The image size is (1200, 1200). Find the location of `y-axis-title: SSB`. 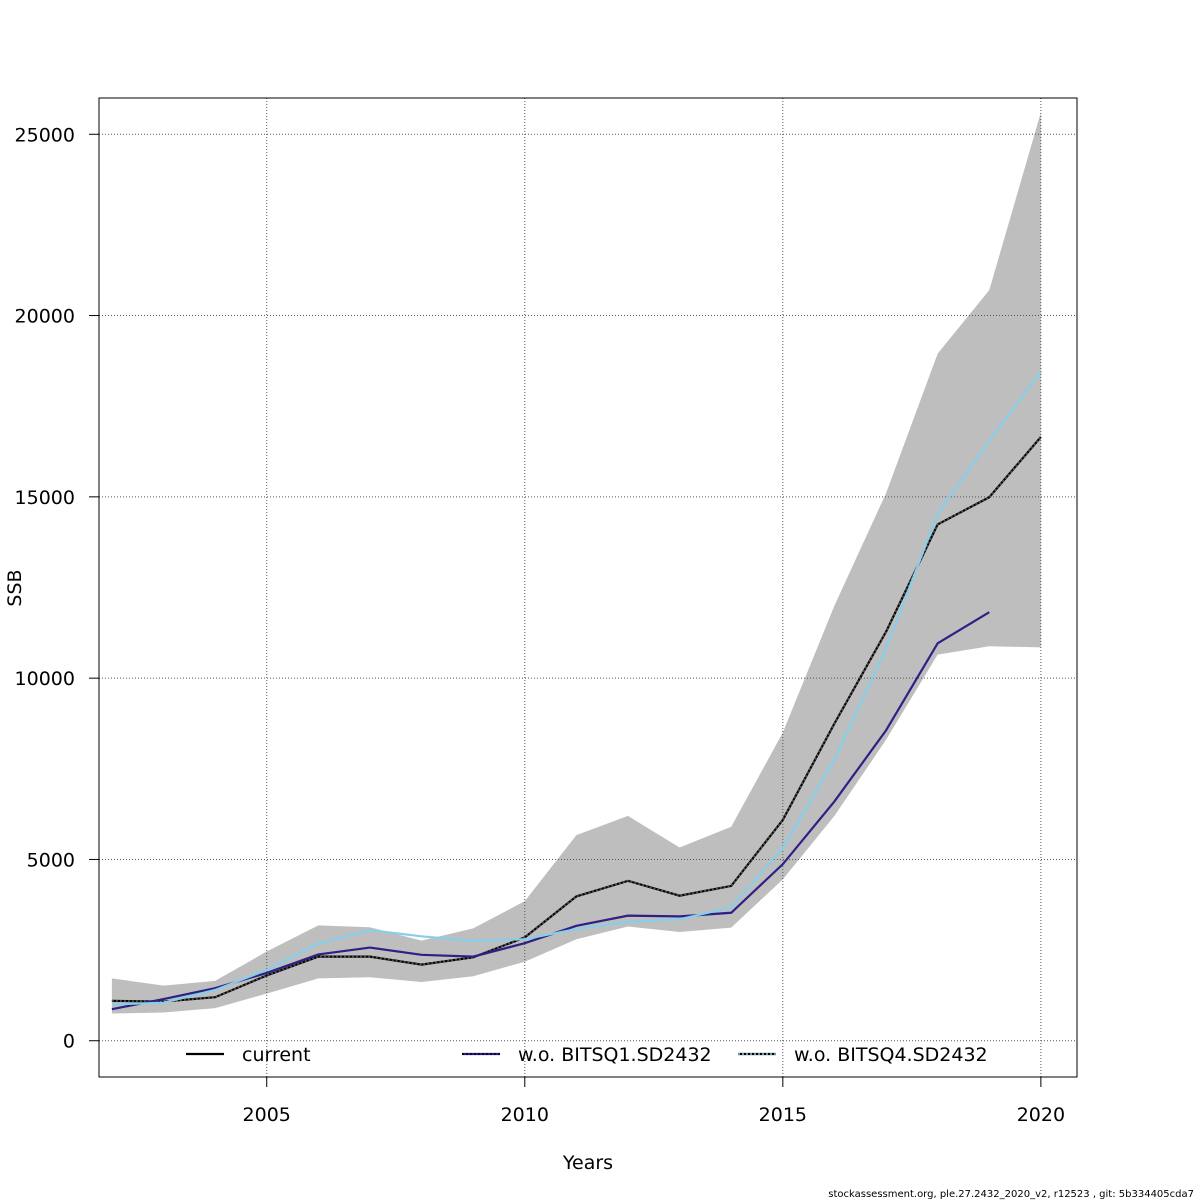

y-axis-title: SSB is located at coordinates (15, 587).